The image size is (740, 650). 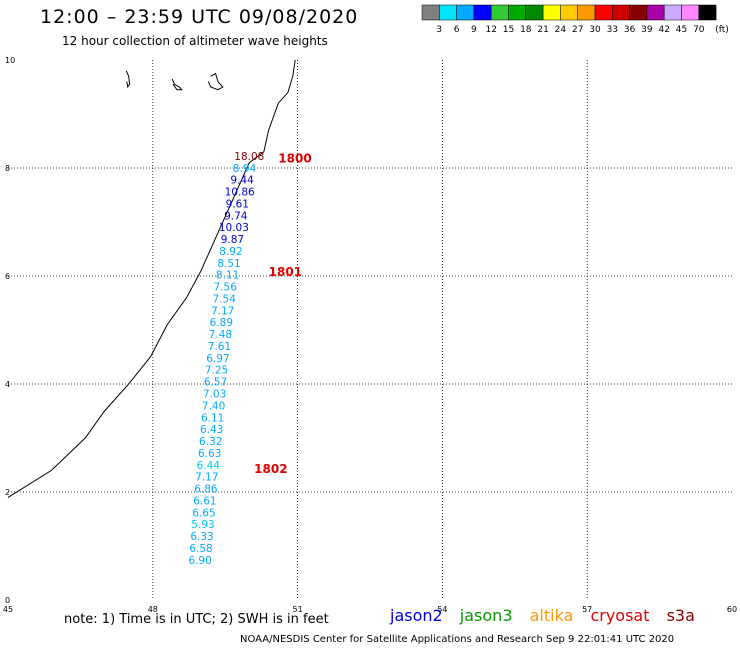 What do you see at coordinates (232, 240) in the screenshot?
I see `wave-height-label: 9.87` at bounding box center [232, 240].